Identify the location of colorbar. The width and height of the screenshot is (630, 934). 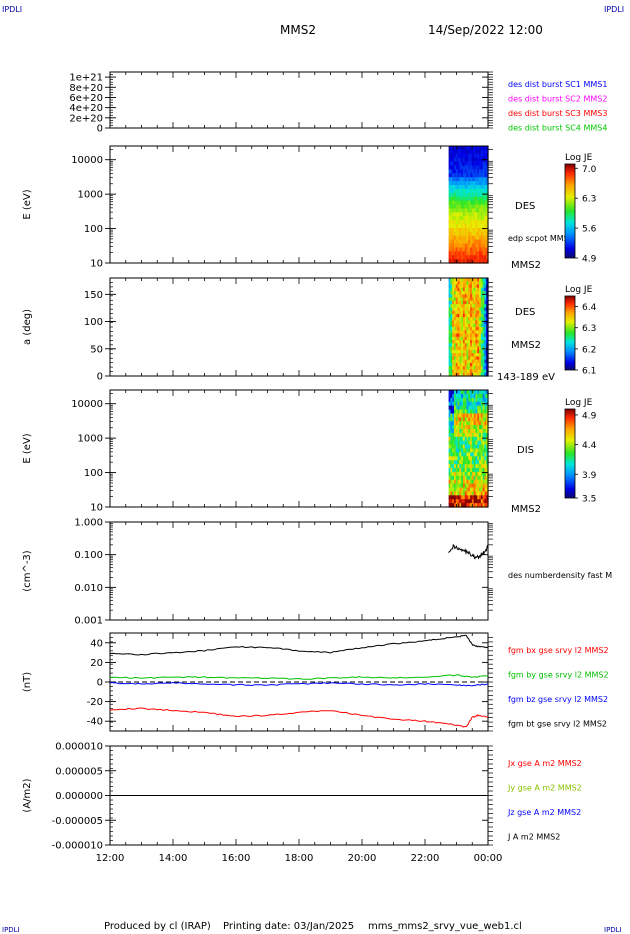
(570, 333).